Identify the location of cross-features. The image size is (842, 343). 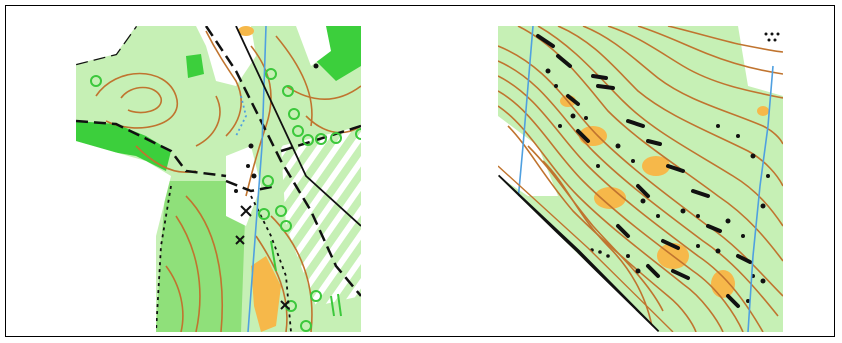
(262, 257).